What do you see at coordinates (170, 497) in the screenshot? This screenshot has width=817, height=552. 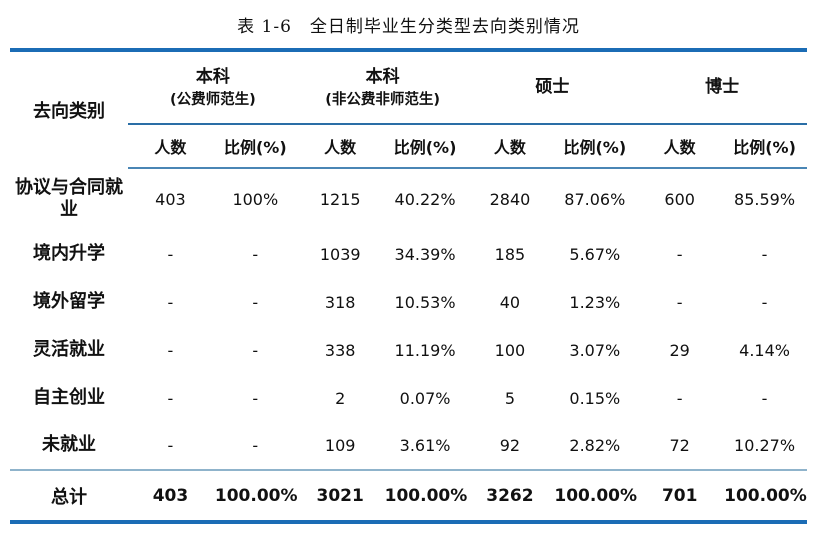 I see `total-value: 403` at bounding box center [170, 497].